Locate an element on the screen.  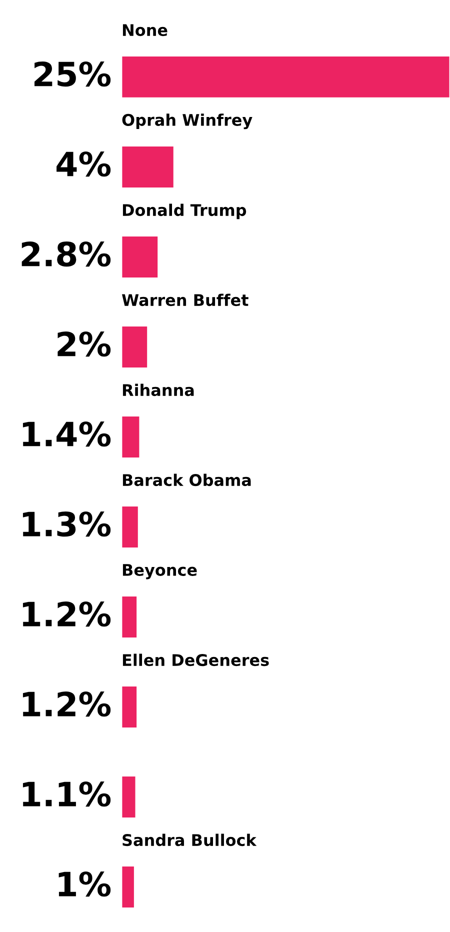
data-label: 1.1% is located at coordinates (66, 794).